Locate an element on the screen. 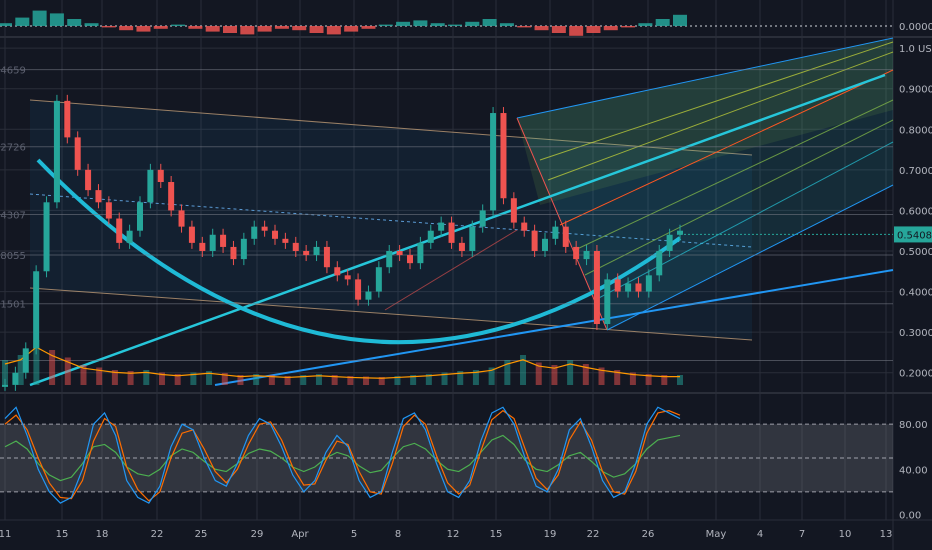 The height and width of the screenshot is (550, 932). parallel-channel-line is located at coordinates (451, 270).